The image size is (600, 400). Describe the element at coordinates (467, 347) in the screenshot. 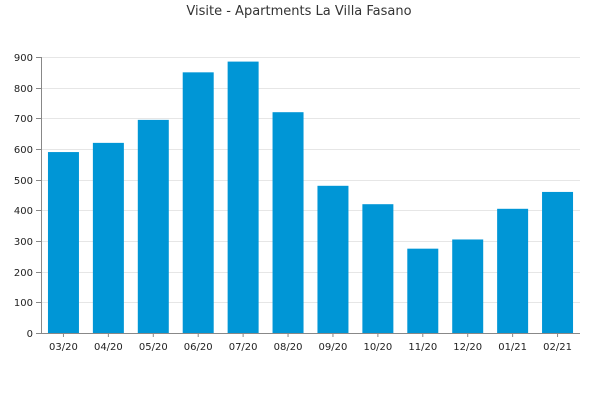

I see `x-tick-label: 12/20` at that location.